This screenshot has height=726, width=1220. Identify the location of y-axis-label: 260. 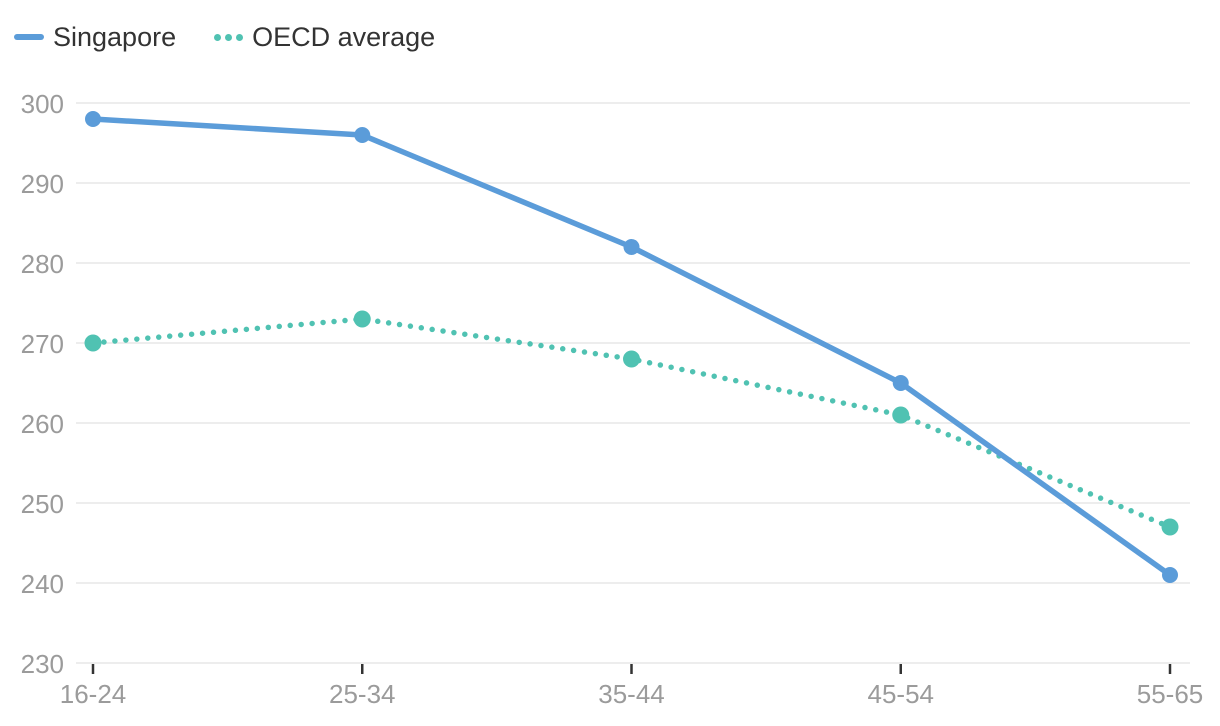
(42, 424).